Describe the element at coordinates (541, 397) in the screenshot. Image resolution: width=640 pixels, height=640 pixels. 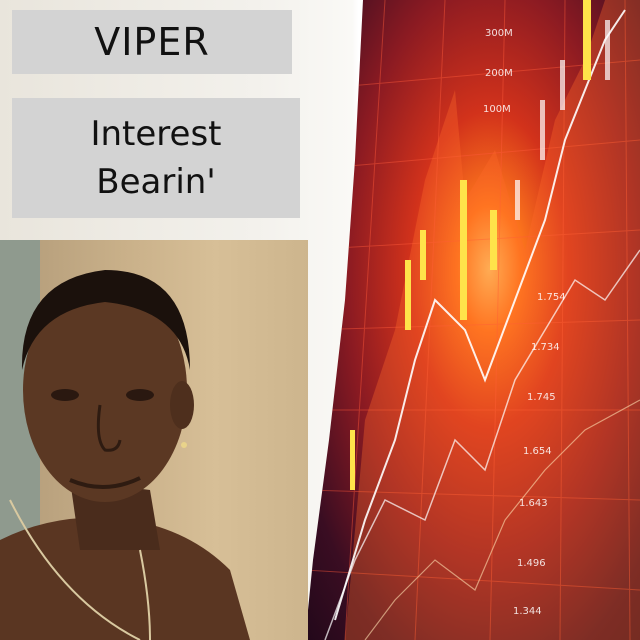
I see `tick-label: 1.745` at that location.